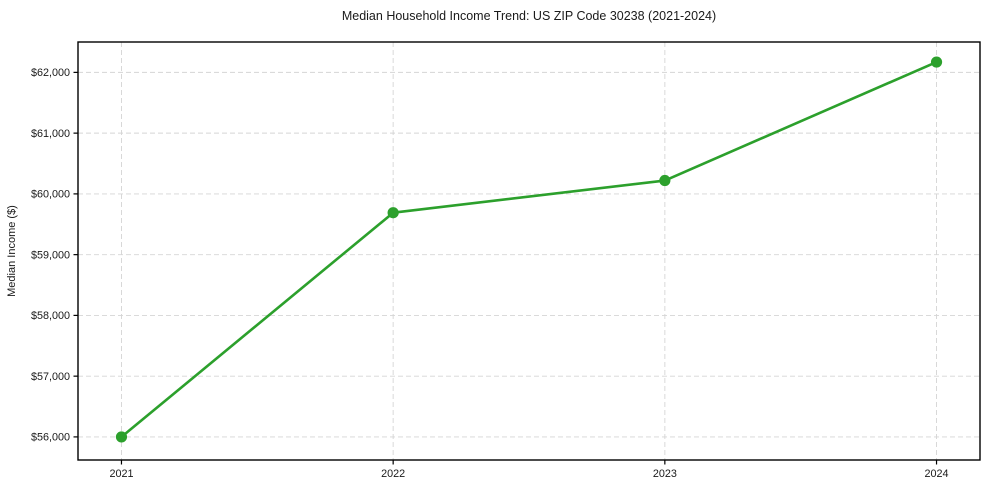 Image resolution: width=989 pixels, height=490 pixels. Describe the element at coordinates (50, 255) in the screenshot. I see `y-tick-label: $59,000` at that location.